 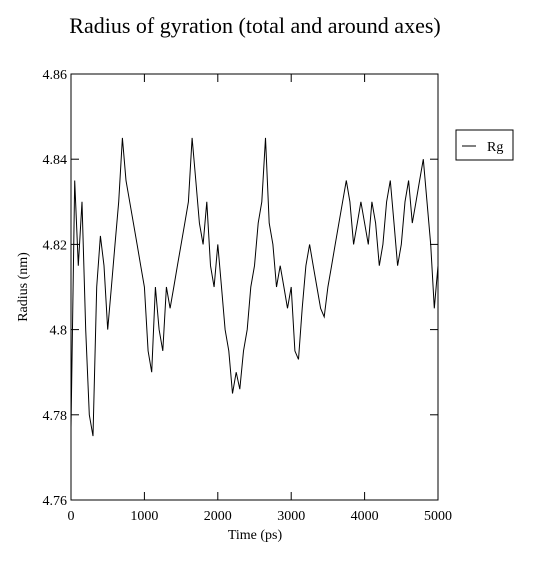 I want to click on x-tick-label: 1000, so click(x=144, y=516).